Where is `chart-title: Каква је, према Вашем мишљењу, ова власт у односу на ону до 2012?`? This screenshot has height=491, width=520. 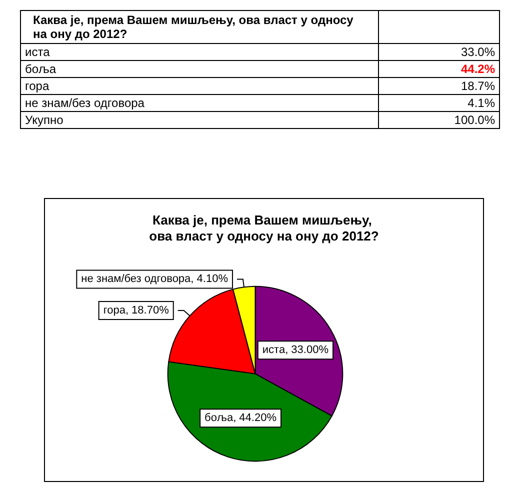 chart-title: Каква је, према Вашем мишљењу, ова власт у односу на ону до 2012? is located at coordinates (264, 228).